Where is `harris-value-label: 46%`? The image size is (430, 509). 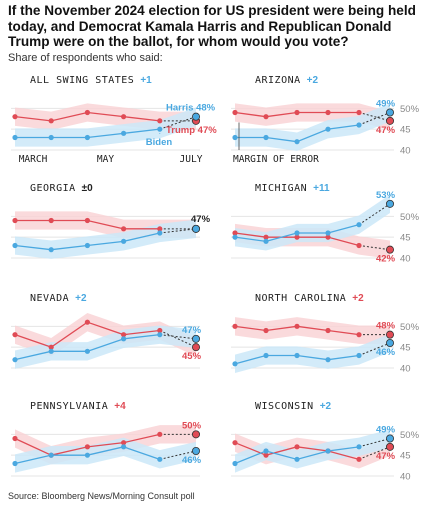 harris-value-label: 46% is located at coordinates (192, 460).